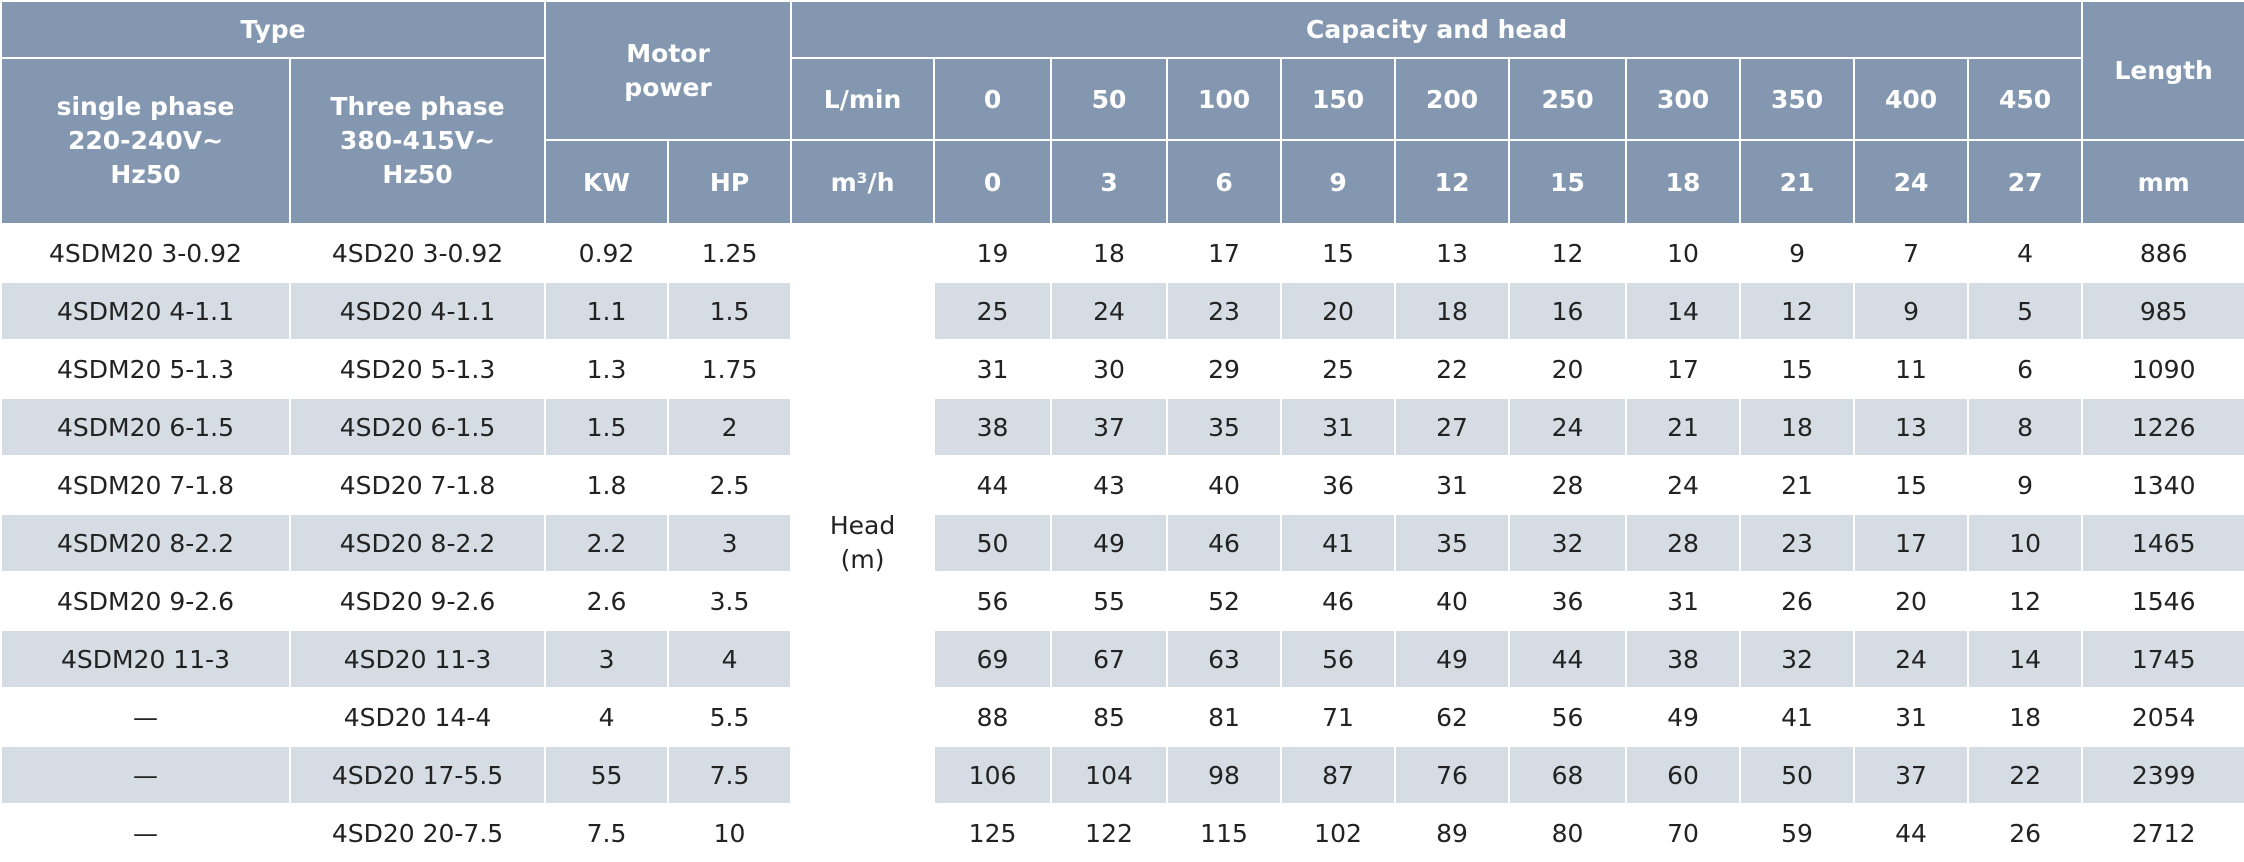 The width and height of the screenshot is (2244, 862). I want to click on length: 886, so click(2162, 253).